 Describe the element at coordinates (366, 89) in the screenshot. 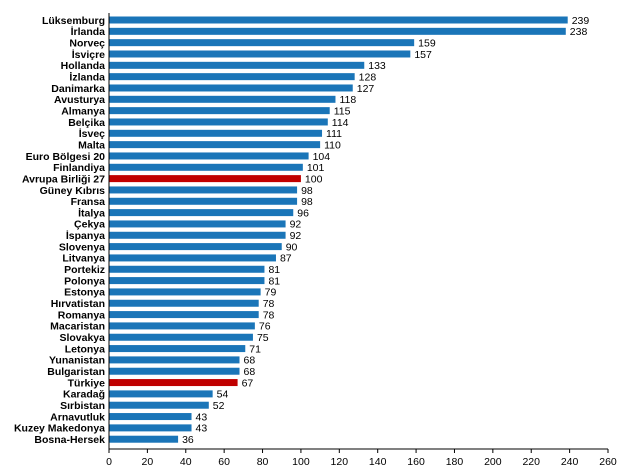

I see `value-label: 127` at that location.